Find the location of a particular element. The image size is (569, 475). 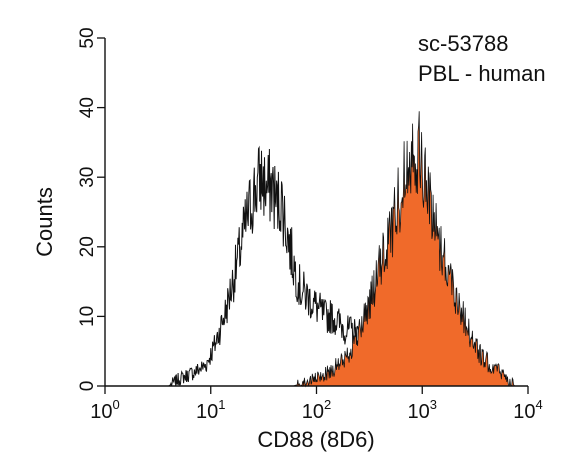

y-tick-label: 0 is located at coordinates (87, 386).